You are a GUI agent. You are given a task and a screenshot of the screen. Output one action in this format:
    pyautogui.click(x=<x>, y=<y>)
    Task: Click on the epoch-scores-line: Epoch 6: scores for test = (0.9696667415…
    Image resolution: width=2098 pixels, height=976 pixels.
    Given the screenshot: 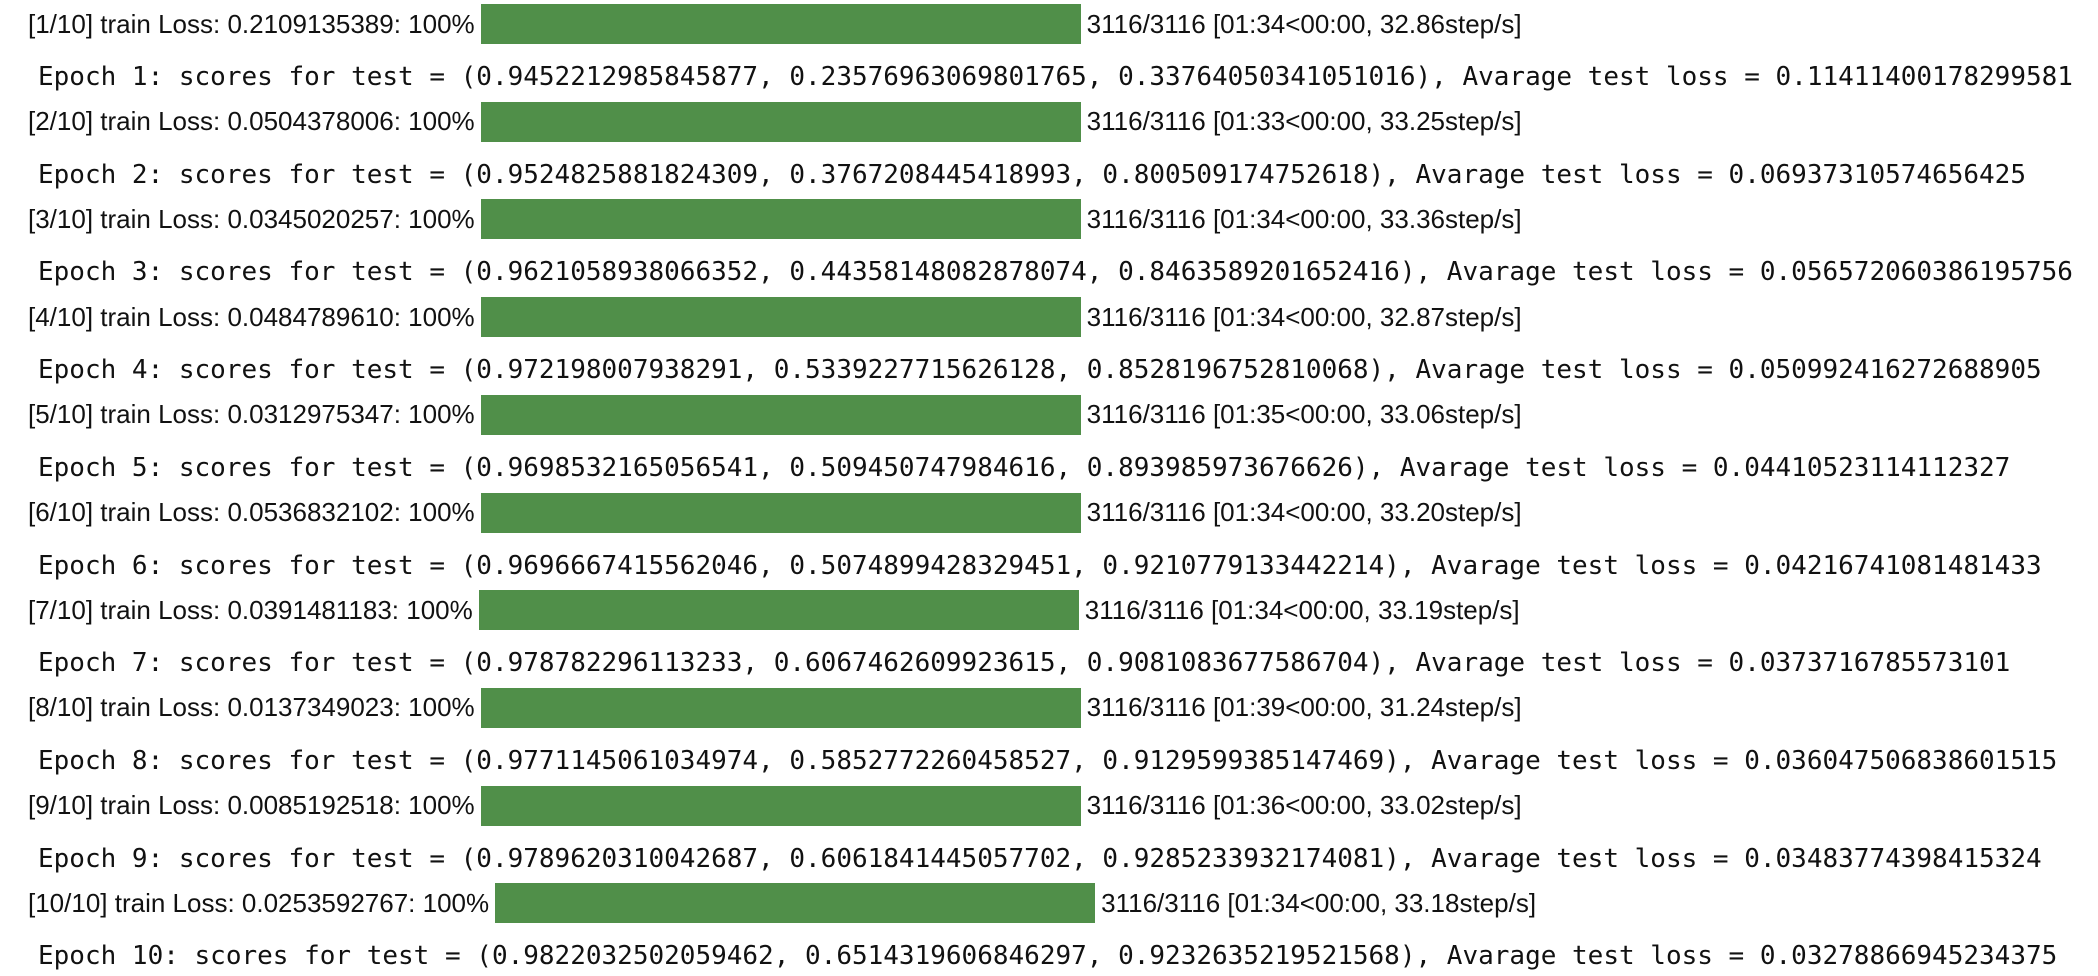 What is the action you would take?
    pyautogui.click(x=1040, y=565)
    